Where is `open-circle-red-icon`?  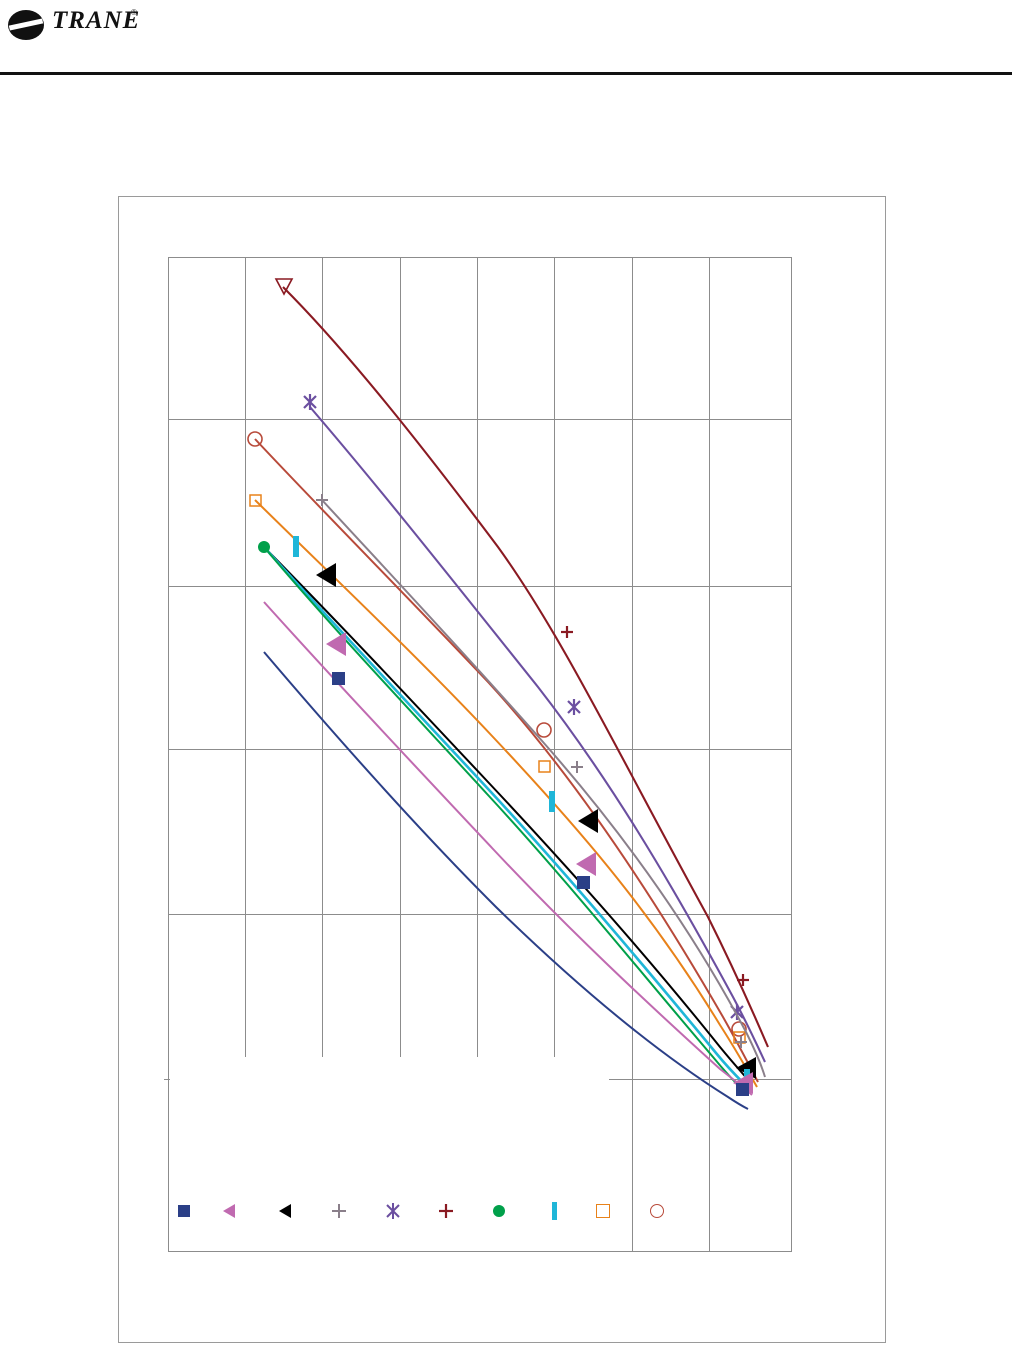 open-circle-red-icon is located at coordinates (657, 1211).